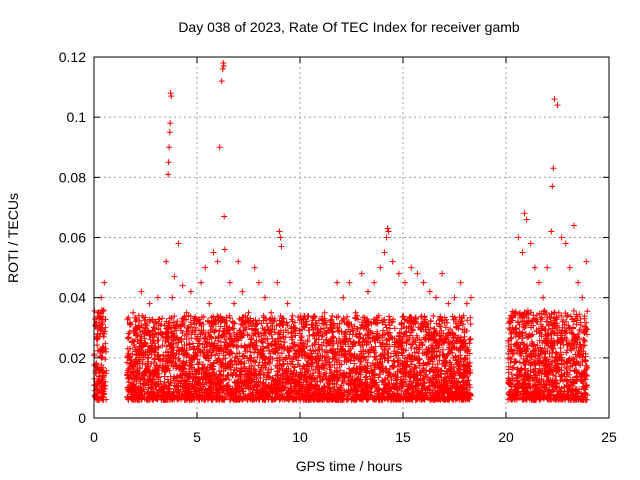 The height and width of the screenshot is (480, 640). Describe the element at coordinates (72, 177) in the screenshot. I see `y-tick-label: 0.08` at that location.